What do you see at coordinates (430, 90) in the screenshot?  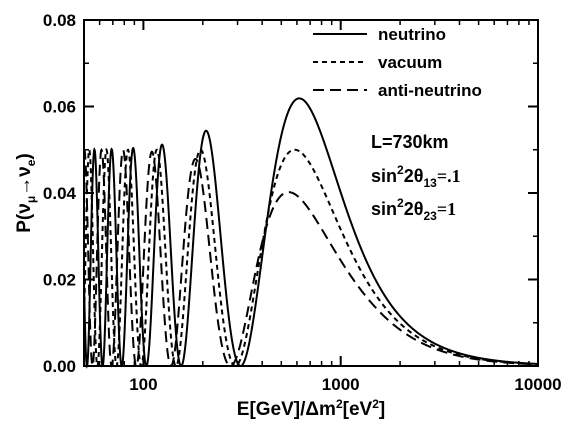 I see `legend-label-anti-neutrino: anti-neutrino` at bounding box center [430, 90].